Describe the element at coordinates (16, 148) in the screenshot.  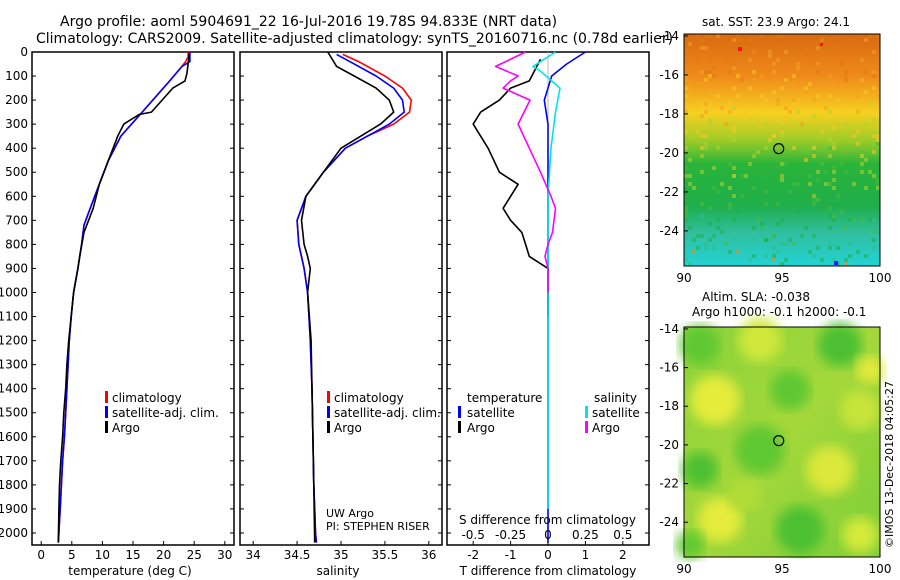
I see `depth-tick-label: 400` at that location.